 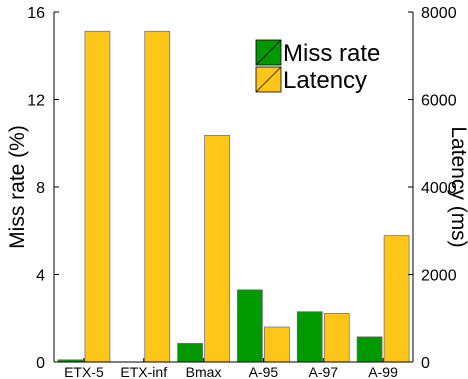 What do you see at coordinates (383, 371) in the screenshot?
I see `x-tick-label-a-99: A-99` at bounding box center [383, 371].